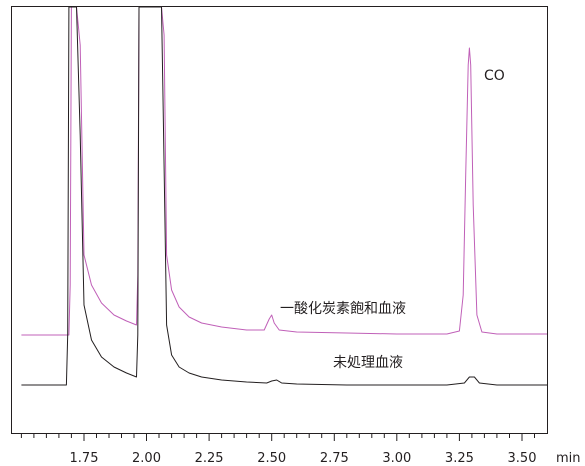 The image size is (585, 466). I want to click on x-tick-label: 3.00, so click(396, 458).